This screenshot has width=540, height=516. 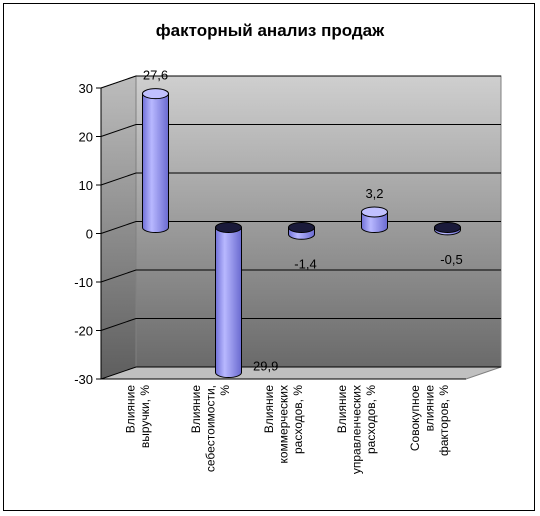 I want to click on category-label: Влияние выручки, %, so click(x=137, y=416).